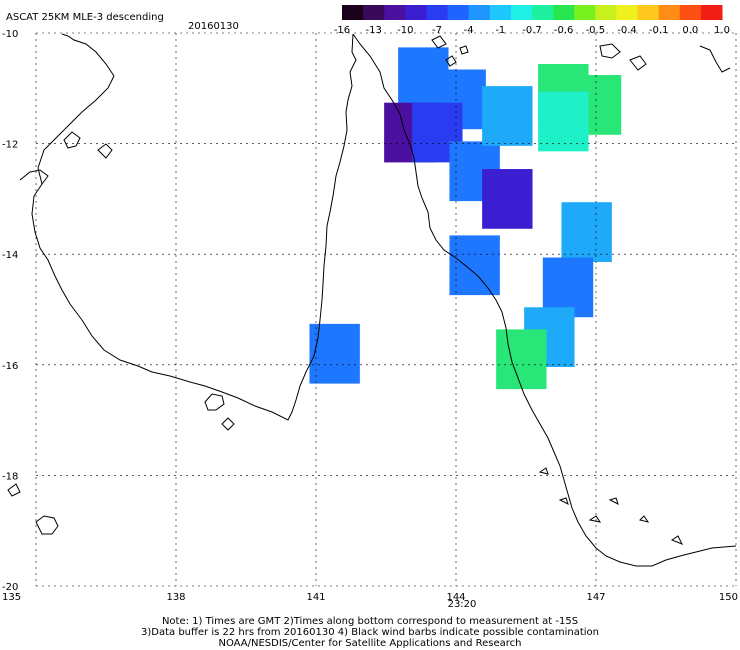 The width and height of the screenshot is (740, 650). I want to click on map-title: ASCAT 25KM MLE-3 descending, so click(85, 17).